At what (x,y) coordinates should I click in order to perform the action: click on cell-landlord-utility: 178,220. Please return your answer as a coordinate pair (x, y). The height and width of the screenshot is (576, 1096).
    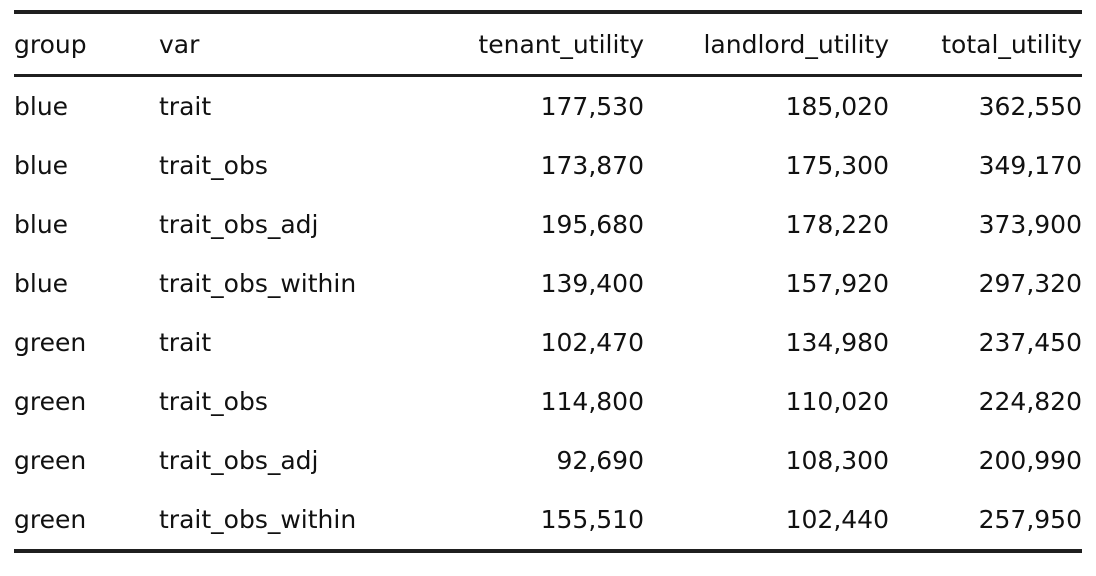
    Looking at the image, I should click on (837, 224).